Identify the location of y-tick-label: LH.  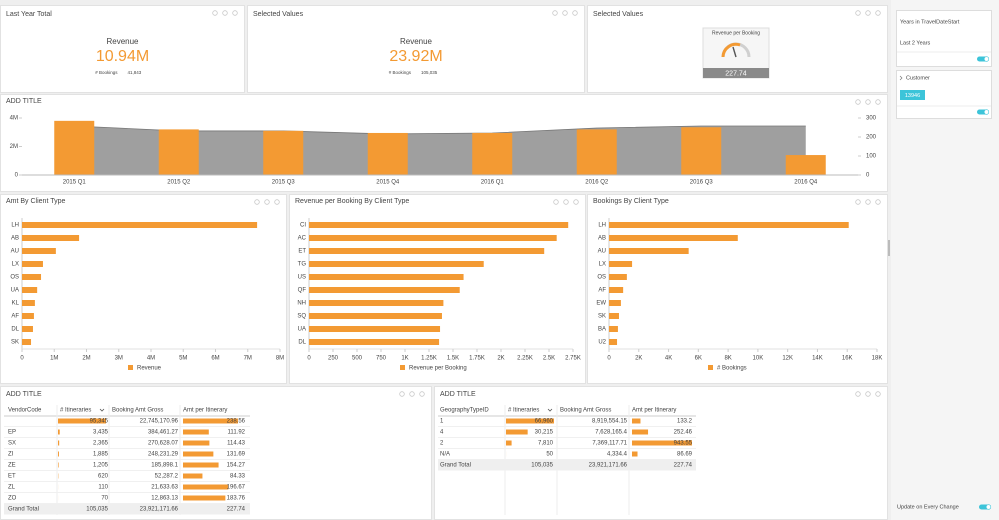
(602, 226).